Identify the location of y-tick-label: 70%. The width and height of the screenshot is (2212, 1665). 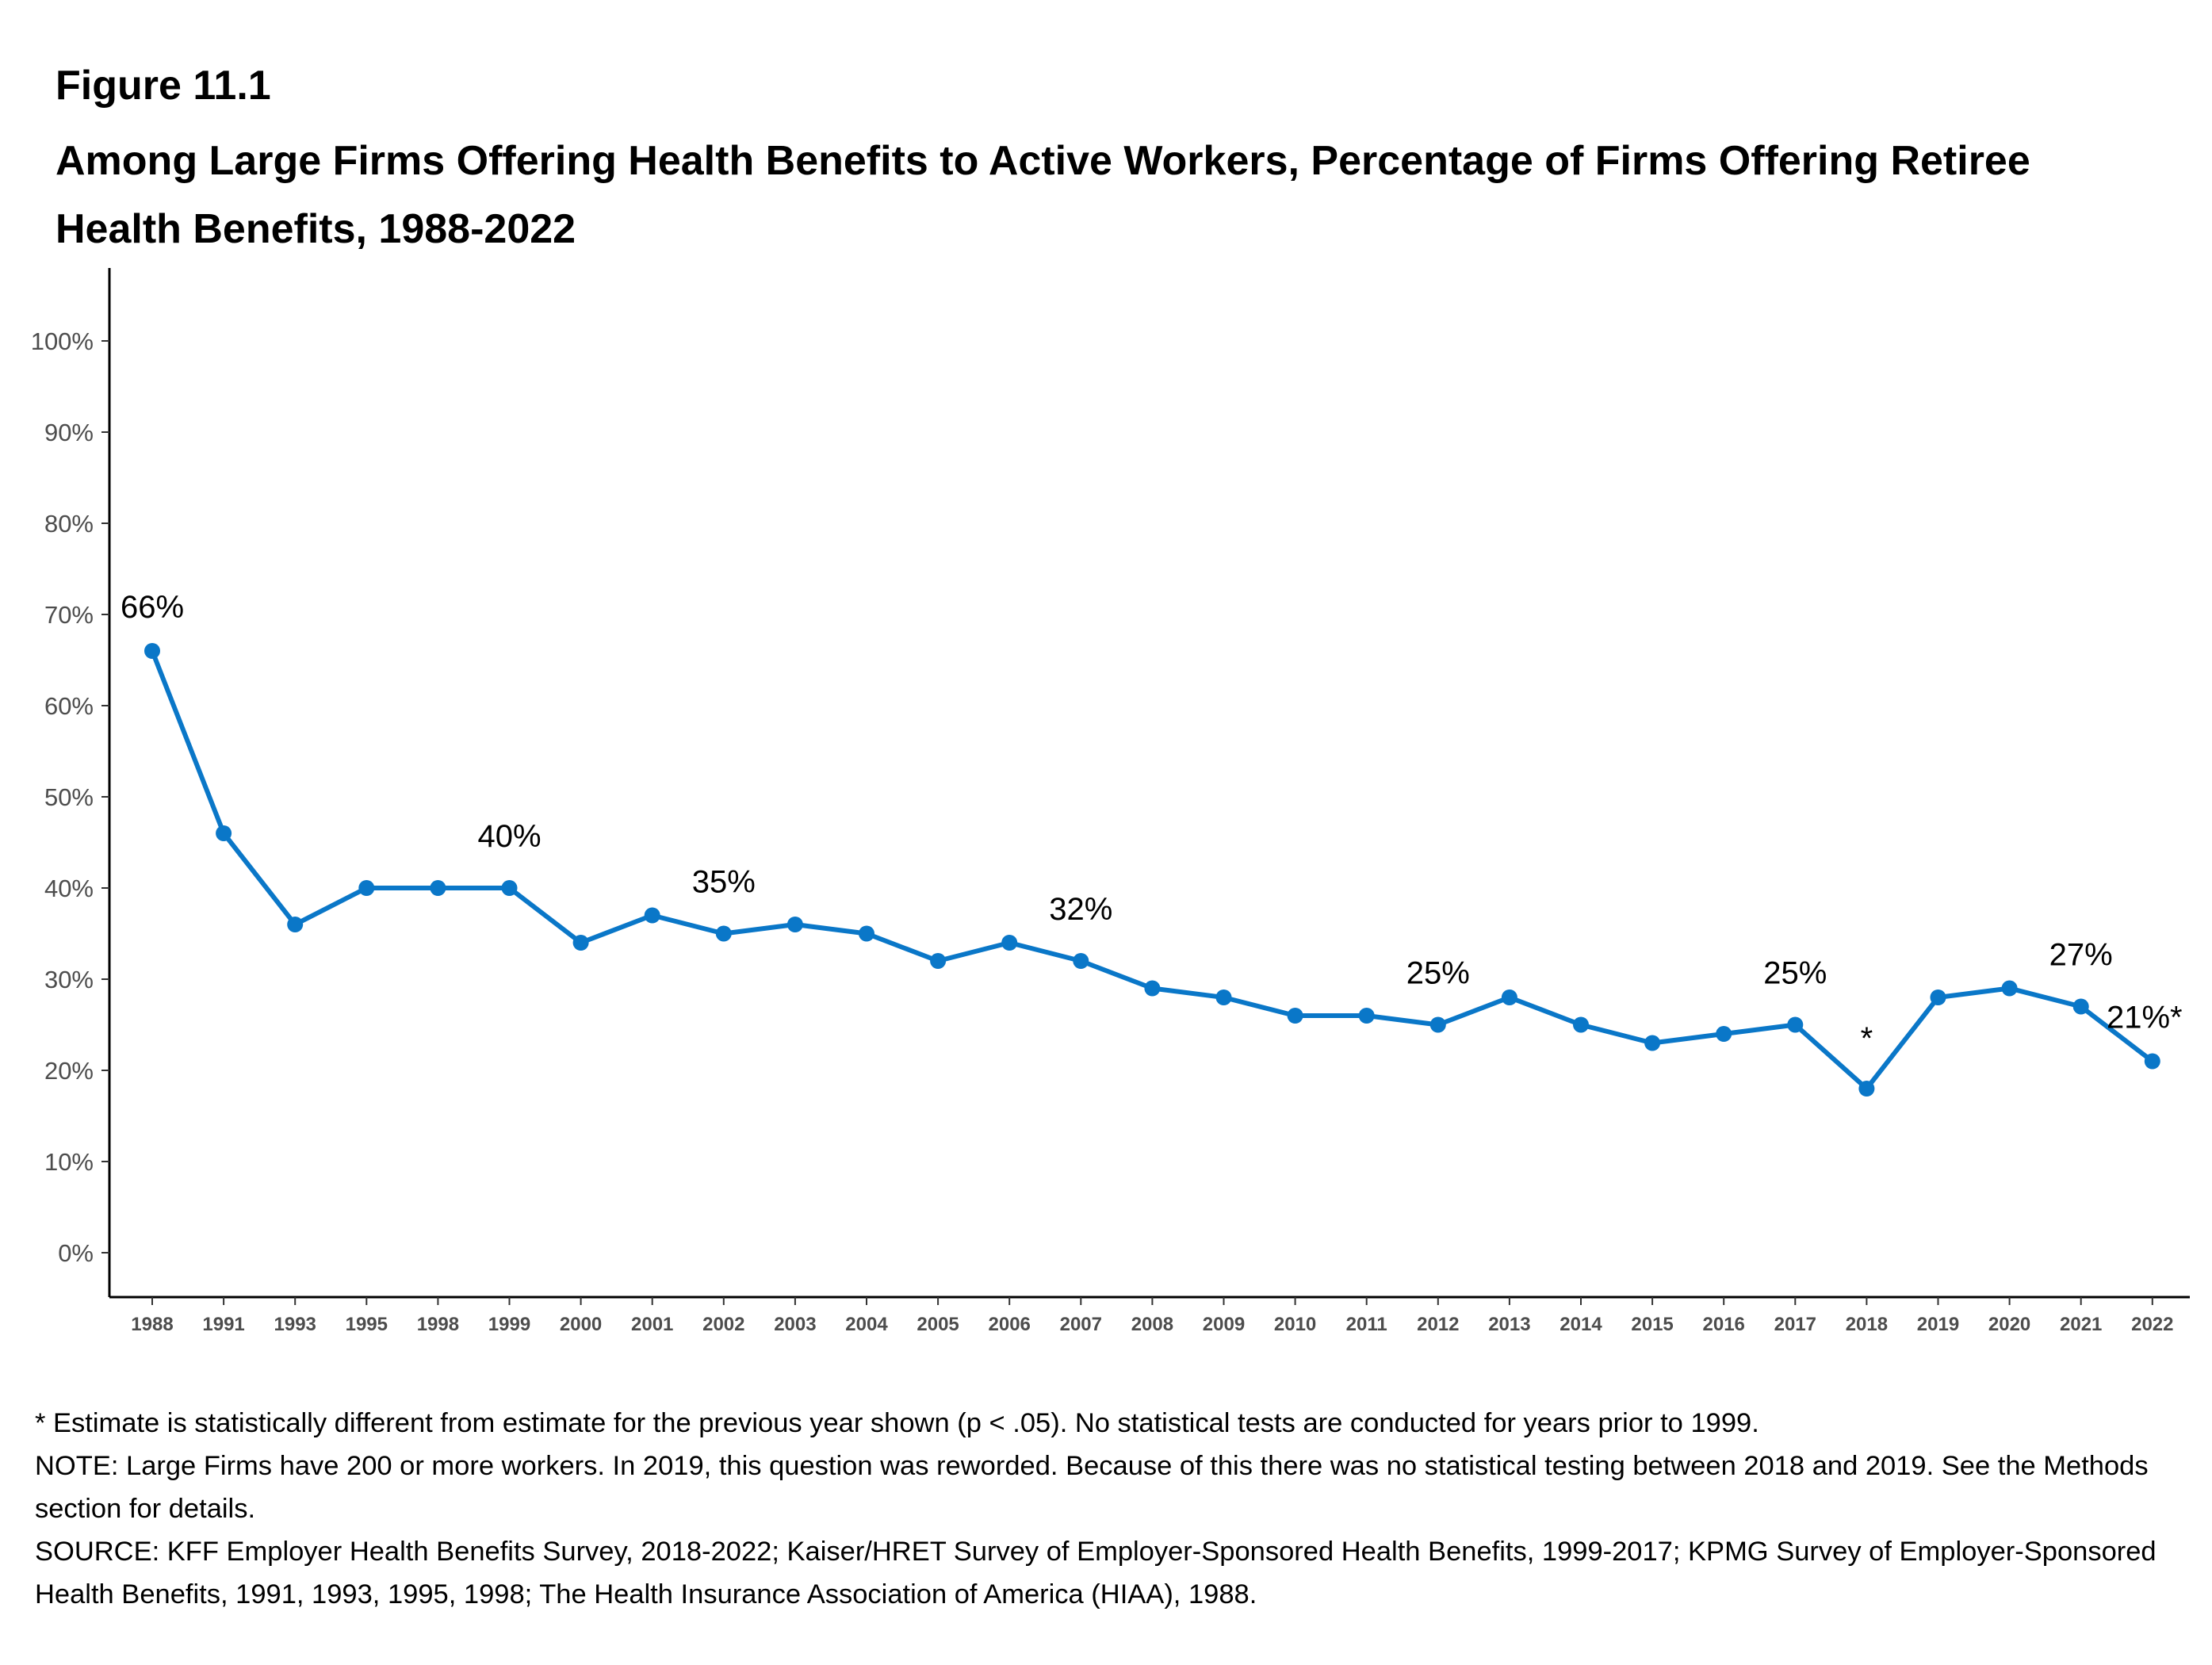
(69, 615).